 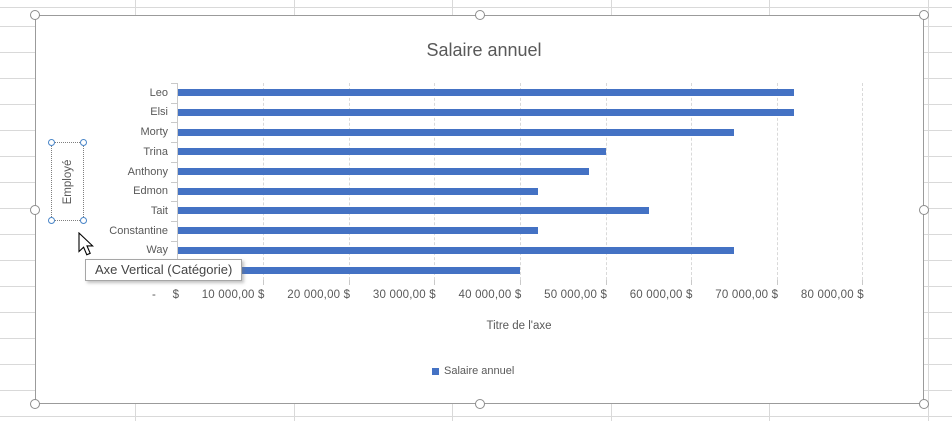 What do you see at coordinates (480, 404) in the screenshot?
I see `chart-resize-handle-bottom-center` at bounding box center [480, 404].